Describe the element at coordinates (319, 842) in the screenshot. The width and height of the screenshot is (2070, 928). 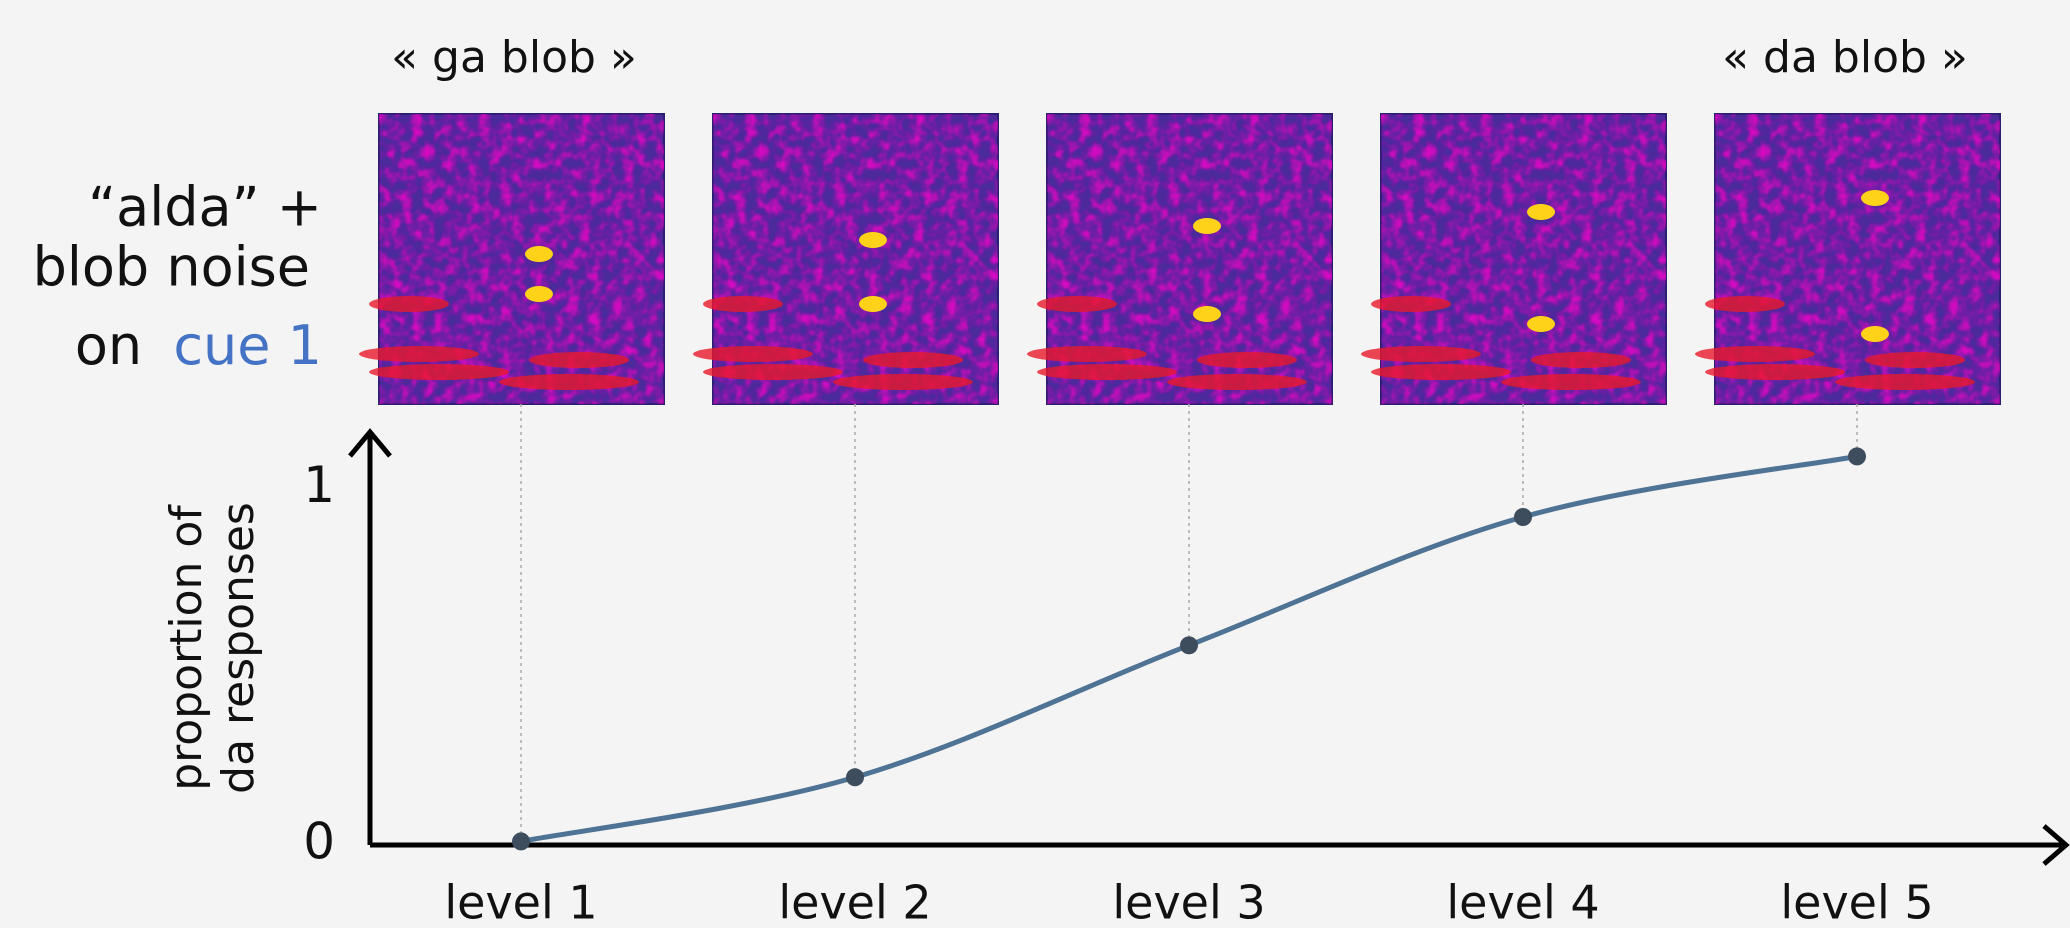
I see `y-tick-label: 0` at that location.